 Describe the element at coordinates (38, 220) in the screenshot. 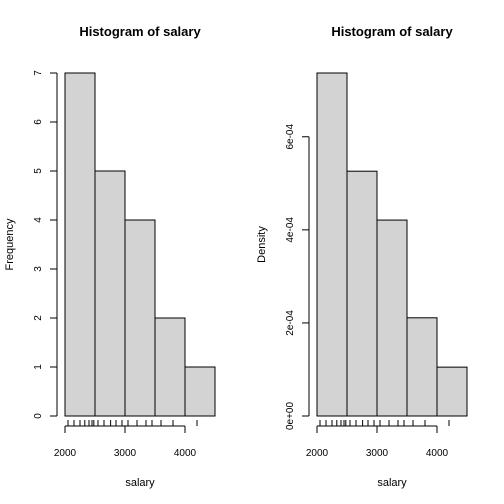

I see `y-tick-label: 4` at that location.